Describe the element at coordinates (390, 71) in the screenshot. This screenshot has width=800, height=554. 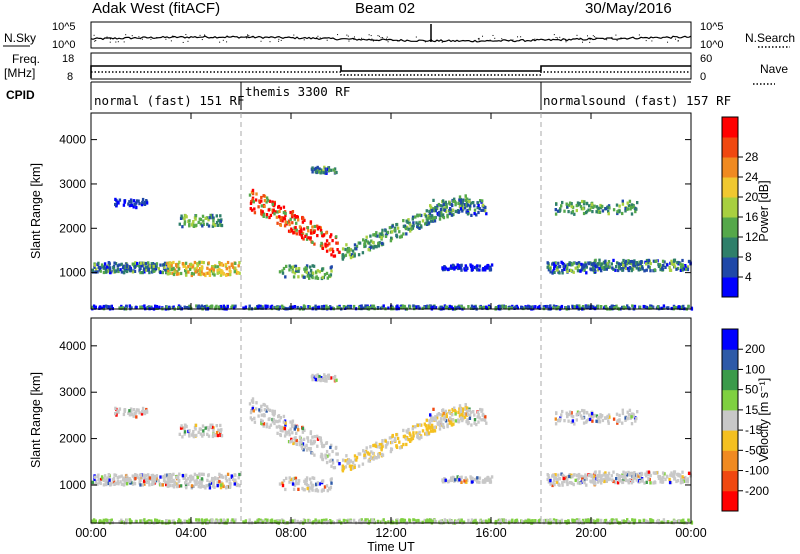
I see `freq-line` at that location.